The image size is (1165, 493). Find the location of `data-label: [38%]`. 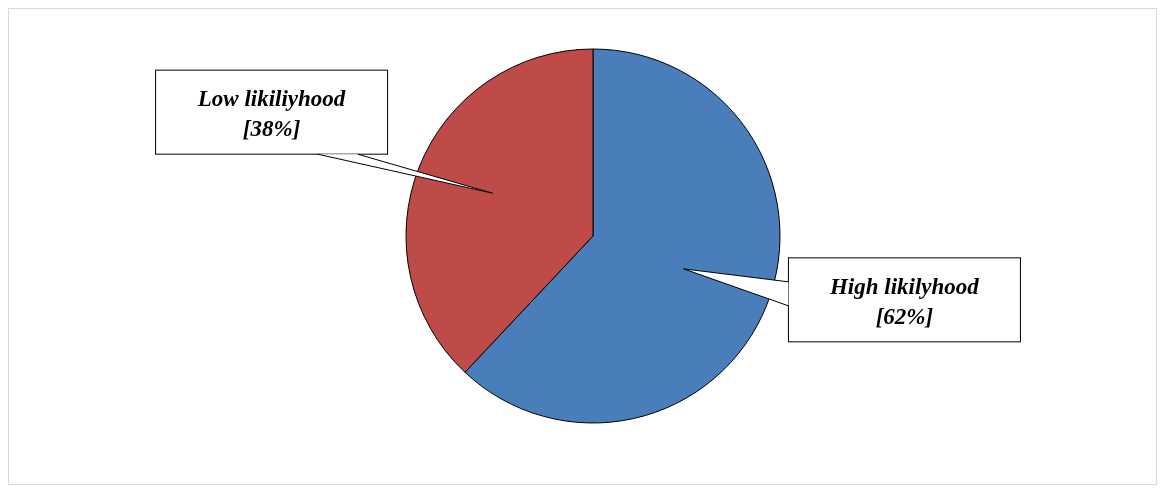

data-label: [38%] is located at coordinates (271, 129).